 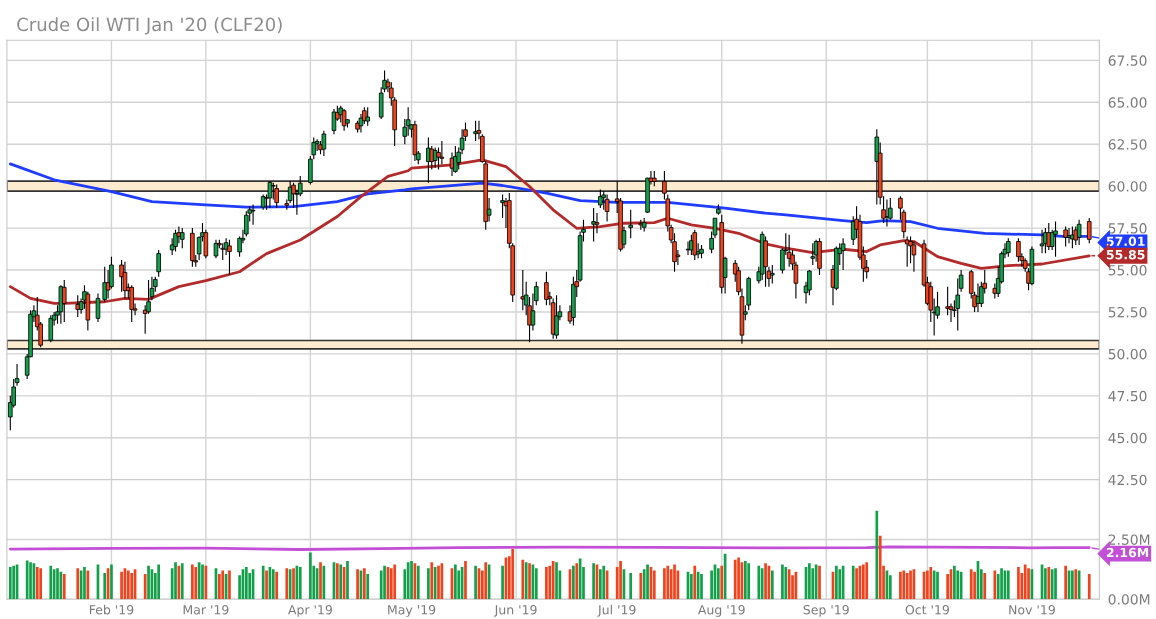 What do you see at coordinates (1127, 354) in the screenshot?
I see `y-tick-label: 50.00` at bounding box center [1127, 354].